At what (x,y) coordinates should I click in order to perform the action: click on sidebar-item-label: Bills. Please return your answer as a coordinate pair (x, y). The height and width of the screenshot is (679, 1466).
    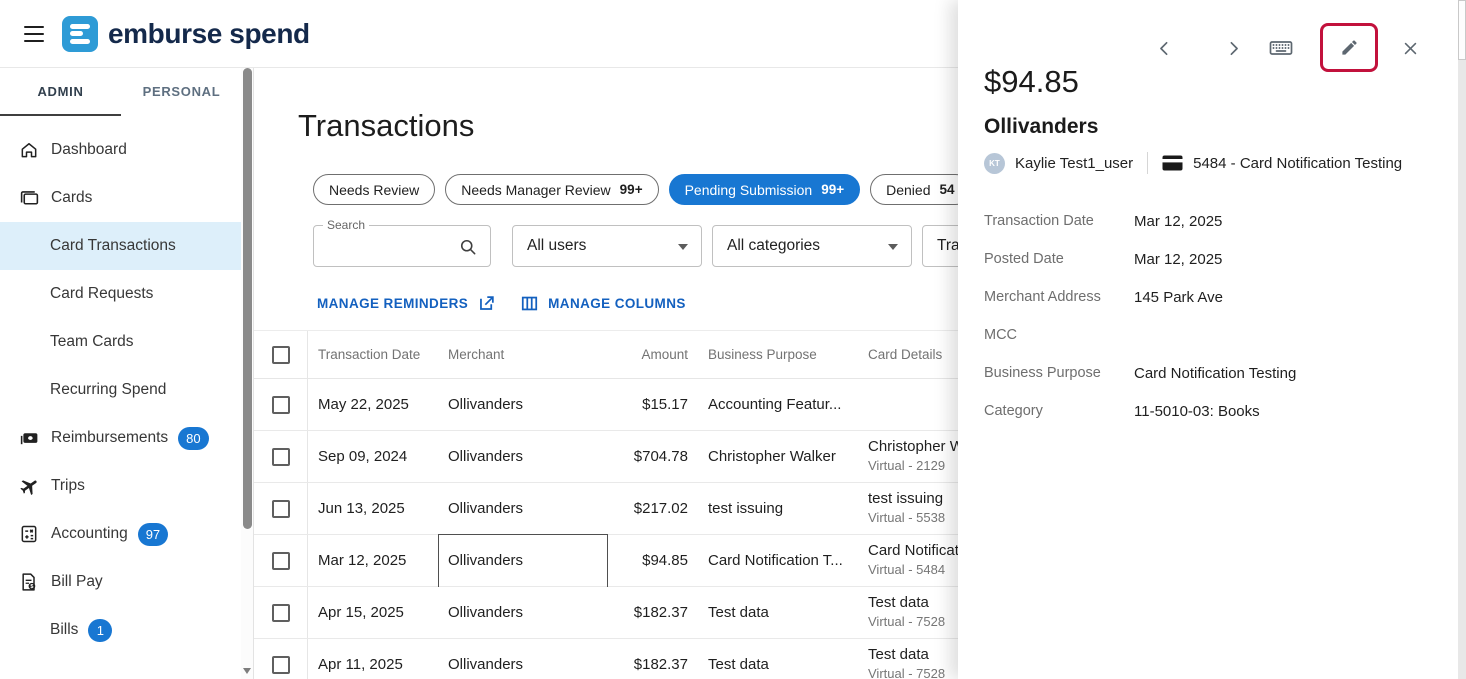
    Looking at the image, I should click on (64, 629).